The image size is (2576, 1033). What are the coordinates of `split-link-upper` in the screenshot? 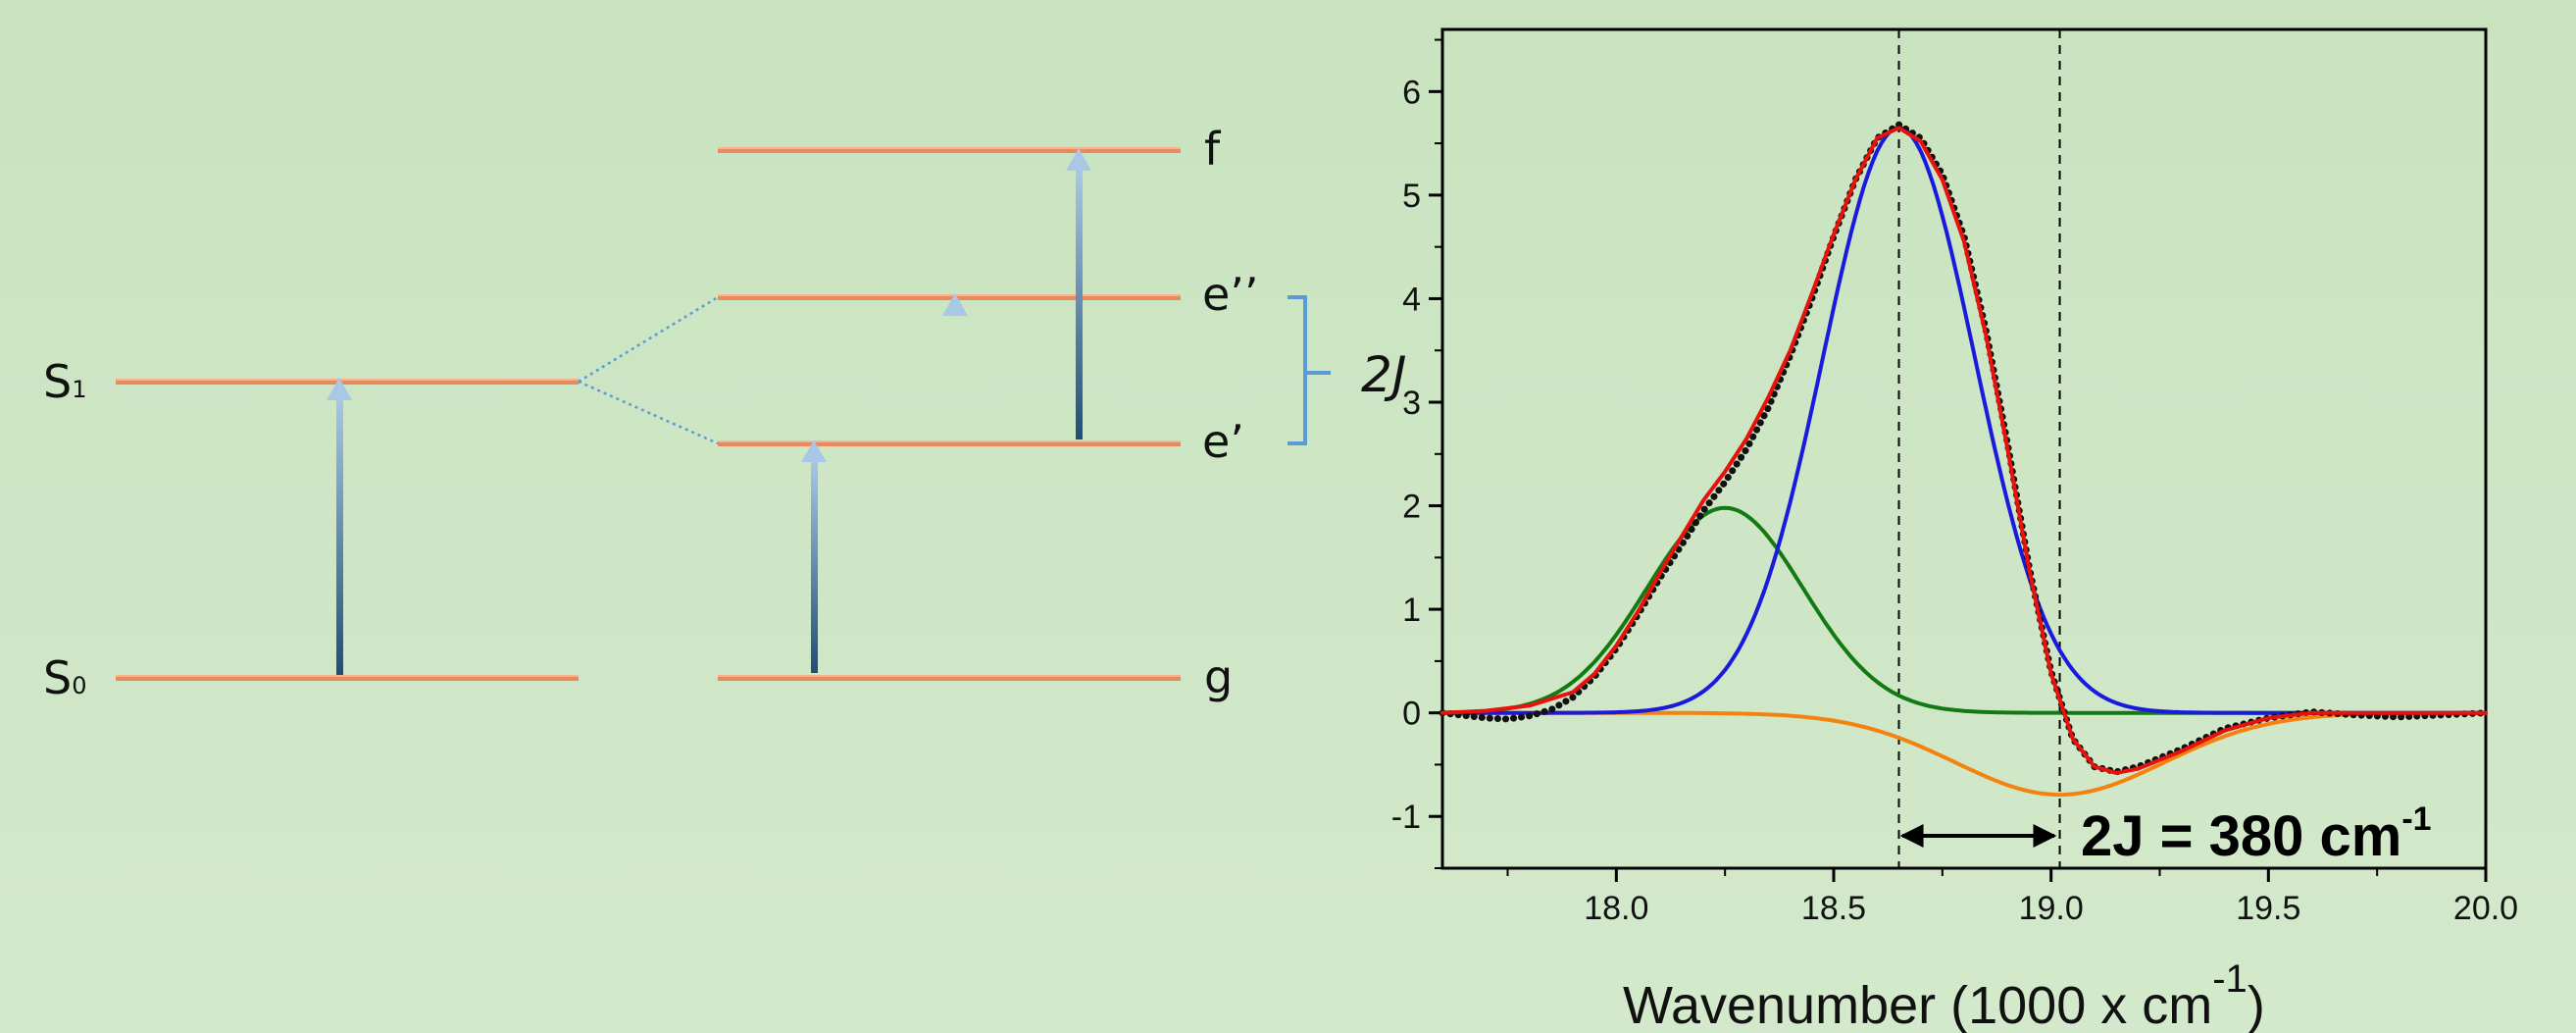 It's located at (648, 340).